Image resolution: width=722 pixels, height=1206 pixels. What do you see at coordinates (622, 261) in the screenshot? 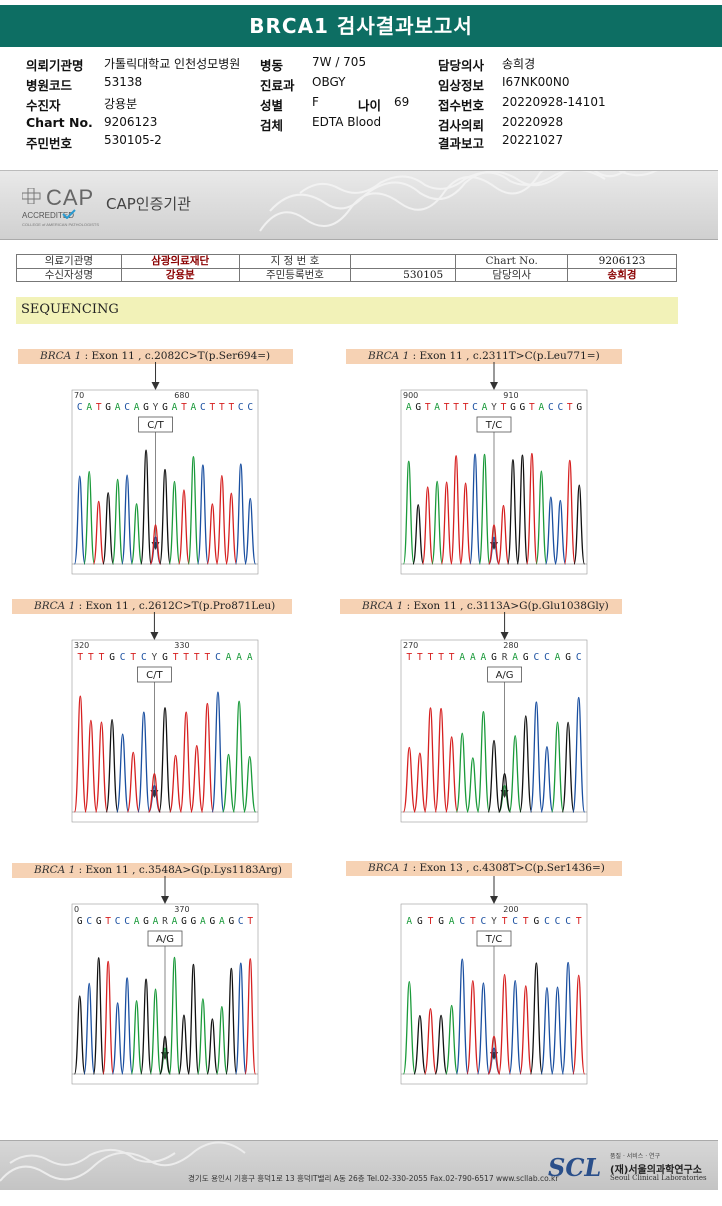
I see `table-cell: 9206123` at bounding box center [622, 261].